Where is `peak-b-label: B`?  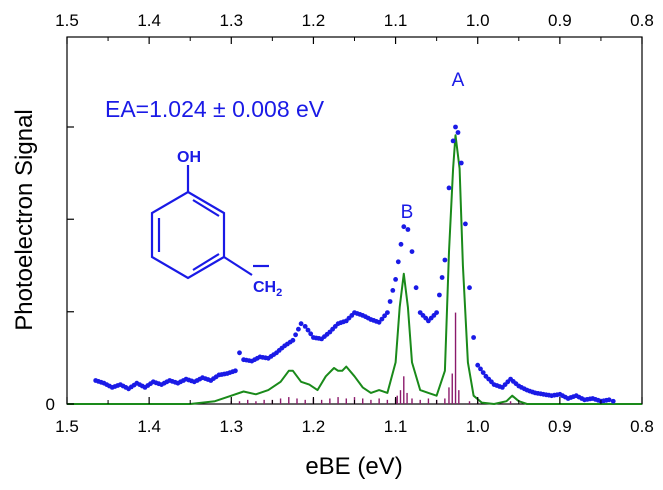
peak-b-label: B is located at coordinates (407, 212).